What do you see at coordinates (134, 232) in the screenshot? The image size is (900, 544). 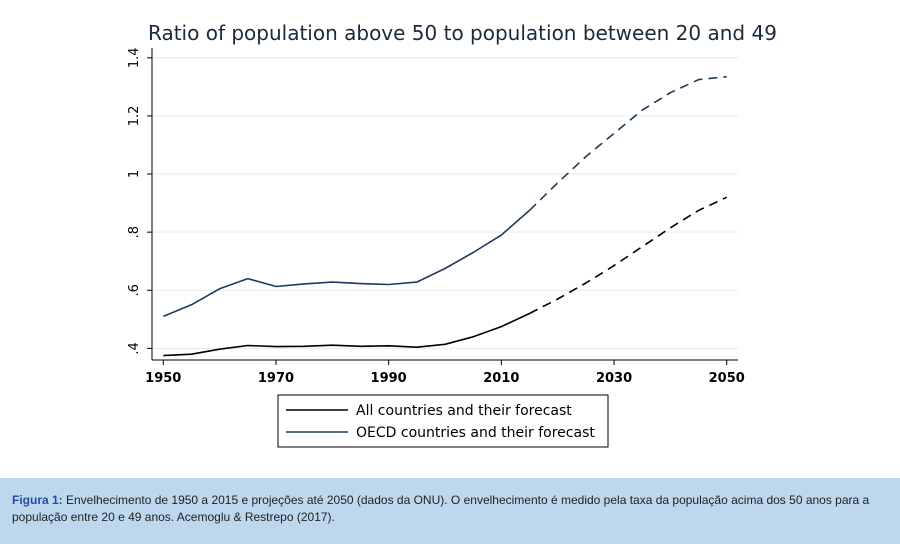 I see `y-tick-label: .8` at bounding box center [134, 232].